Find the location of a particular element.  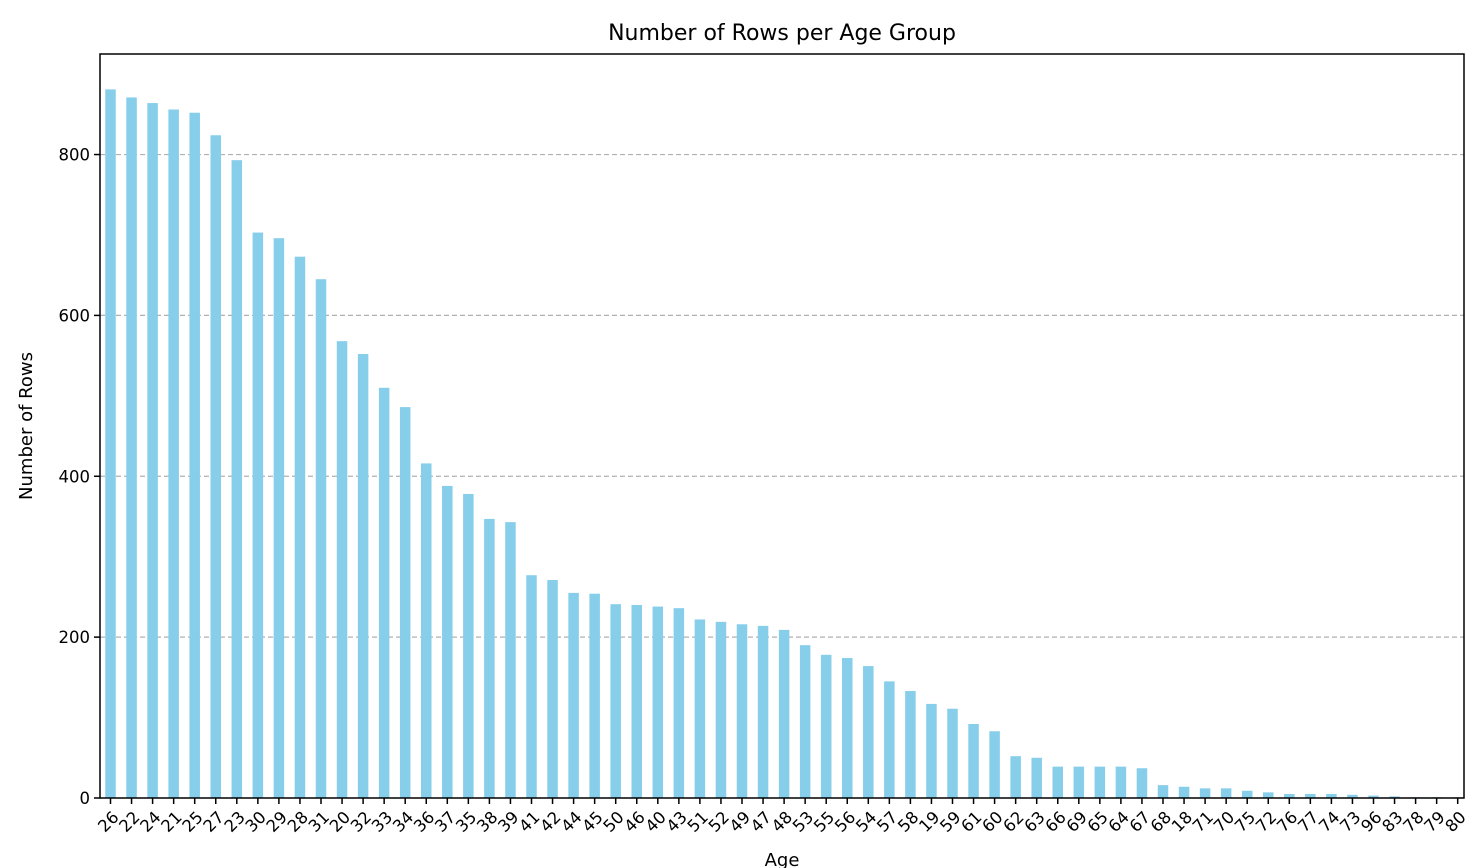

x-tick-label: 80 is located at coordinates (1455, 822).